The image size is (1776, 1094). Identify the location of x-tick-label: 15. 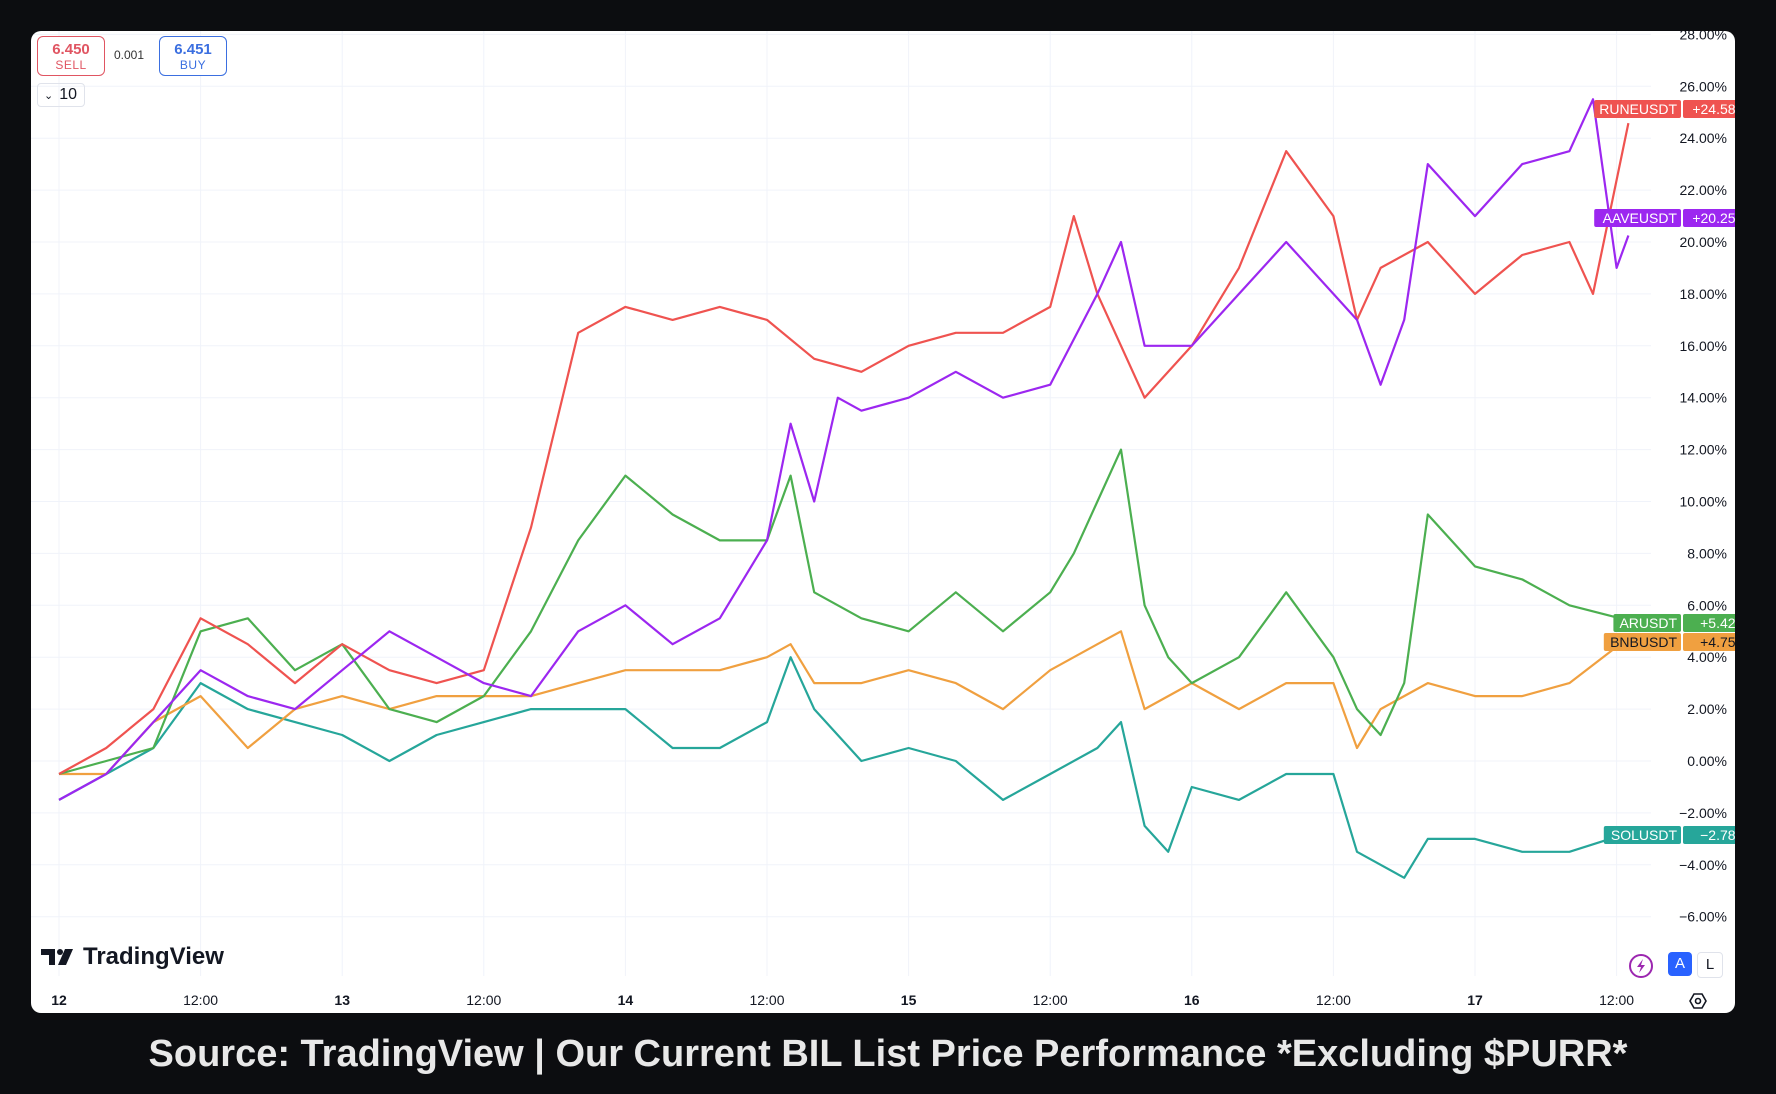
(909, 1000).